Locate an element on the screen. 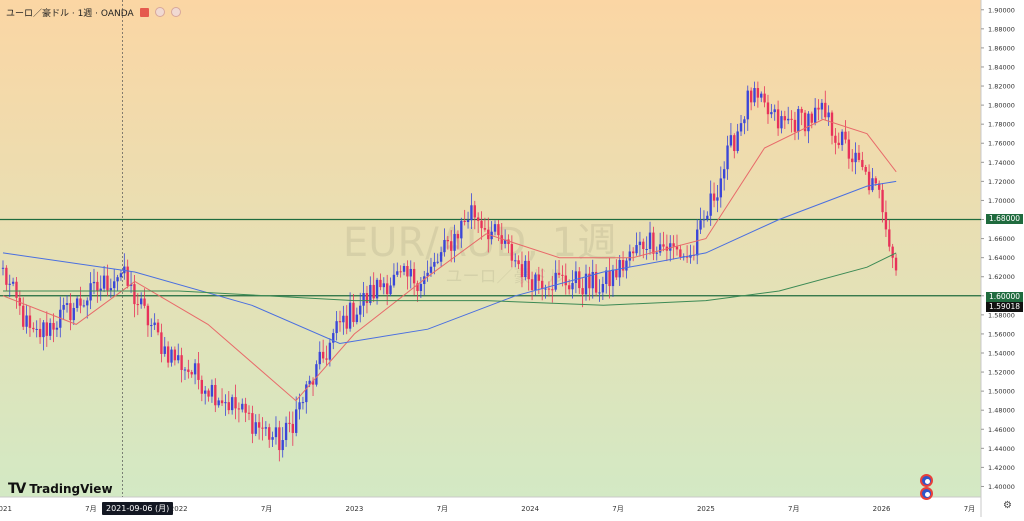 Image resolution: width=1024 pixels, height=521 pixels. tradingview-logo: TV TradingView is located at coordinates (60, 489).